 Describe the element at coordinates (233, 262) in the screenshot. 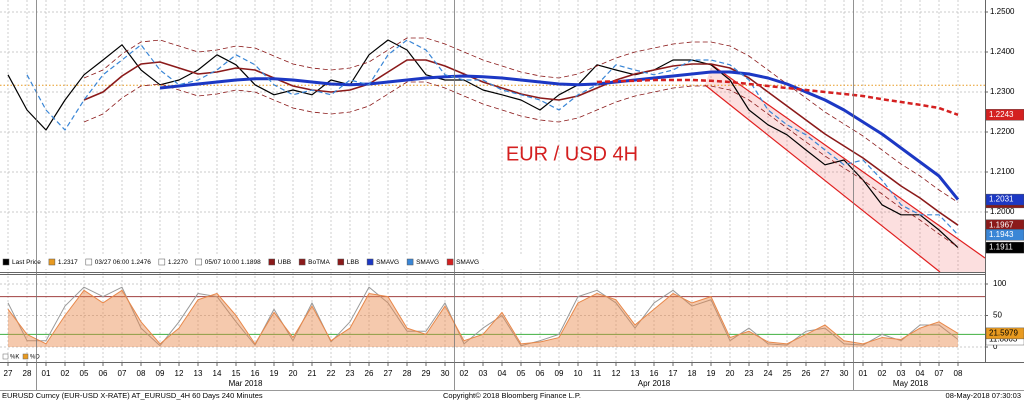

I see `legend-stat: 05/07 10:00 1.1898` at that location.